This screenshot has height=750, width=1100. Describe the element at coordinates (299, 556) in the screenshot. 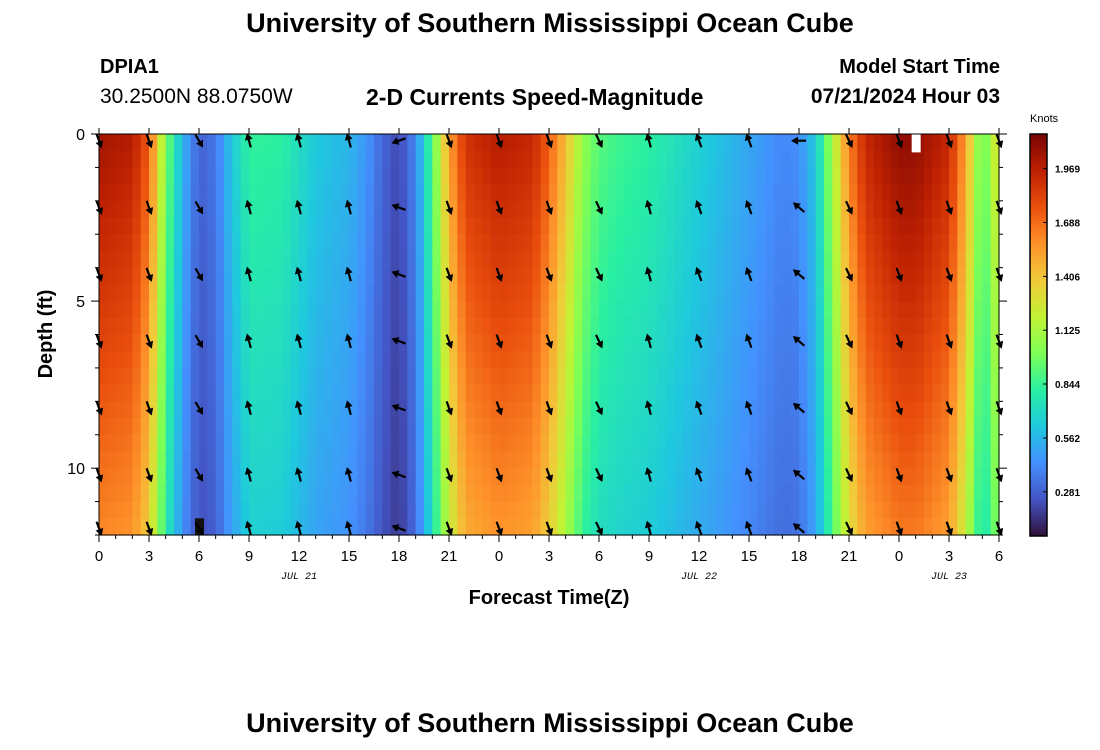

I see `x-tick-label: 12` at that location.